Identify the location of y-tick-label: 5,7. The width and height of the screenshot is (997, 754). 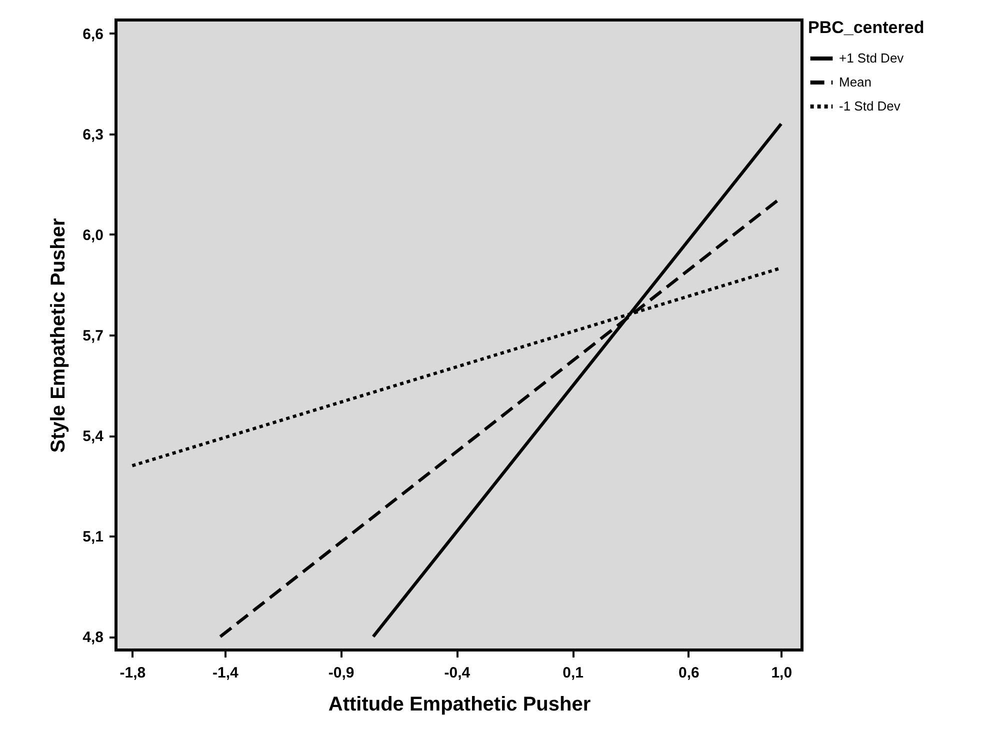
(93, 336).